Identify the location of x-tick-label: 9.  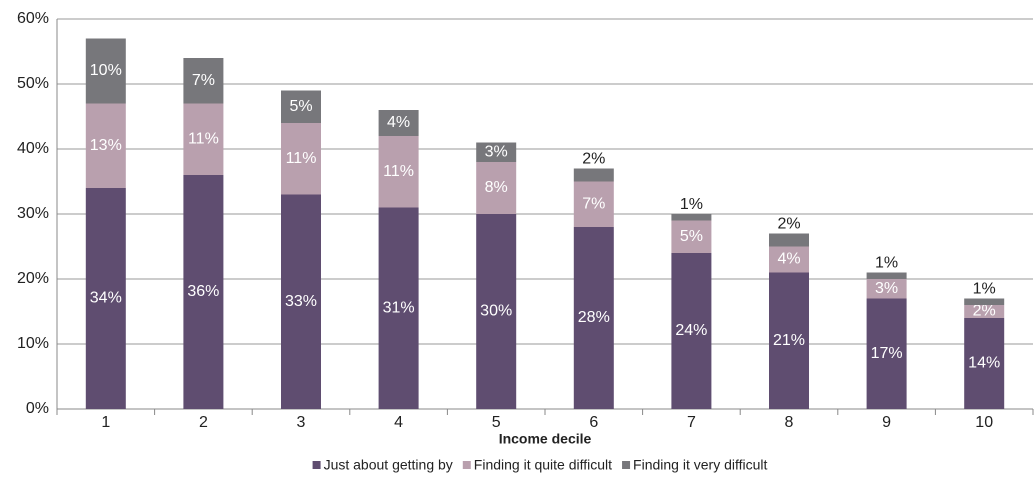
(886, 422).